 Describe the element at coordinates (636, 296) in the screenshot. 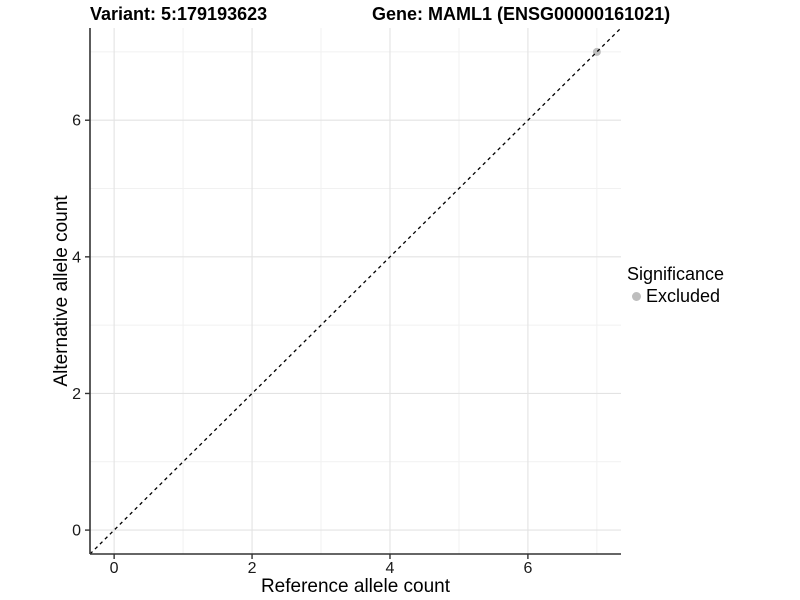

I see `legend-point-icon` at that location.